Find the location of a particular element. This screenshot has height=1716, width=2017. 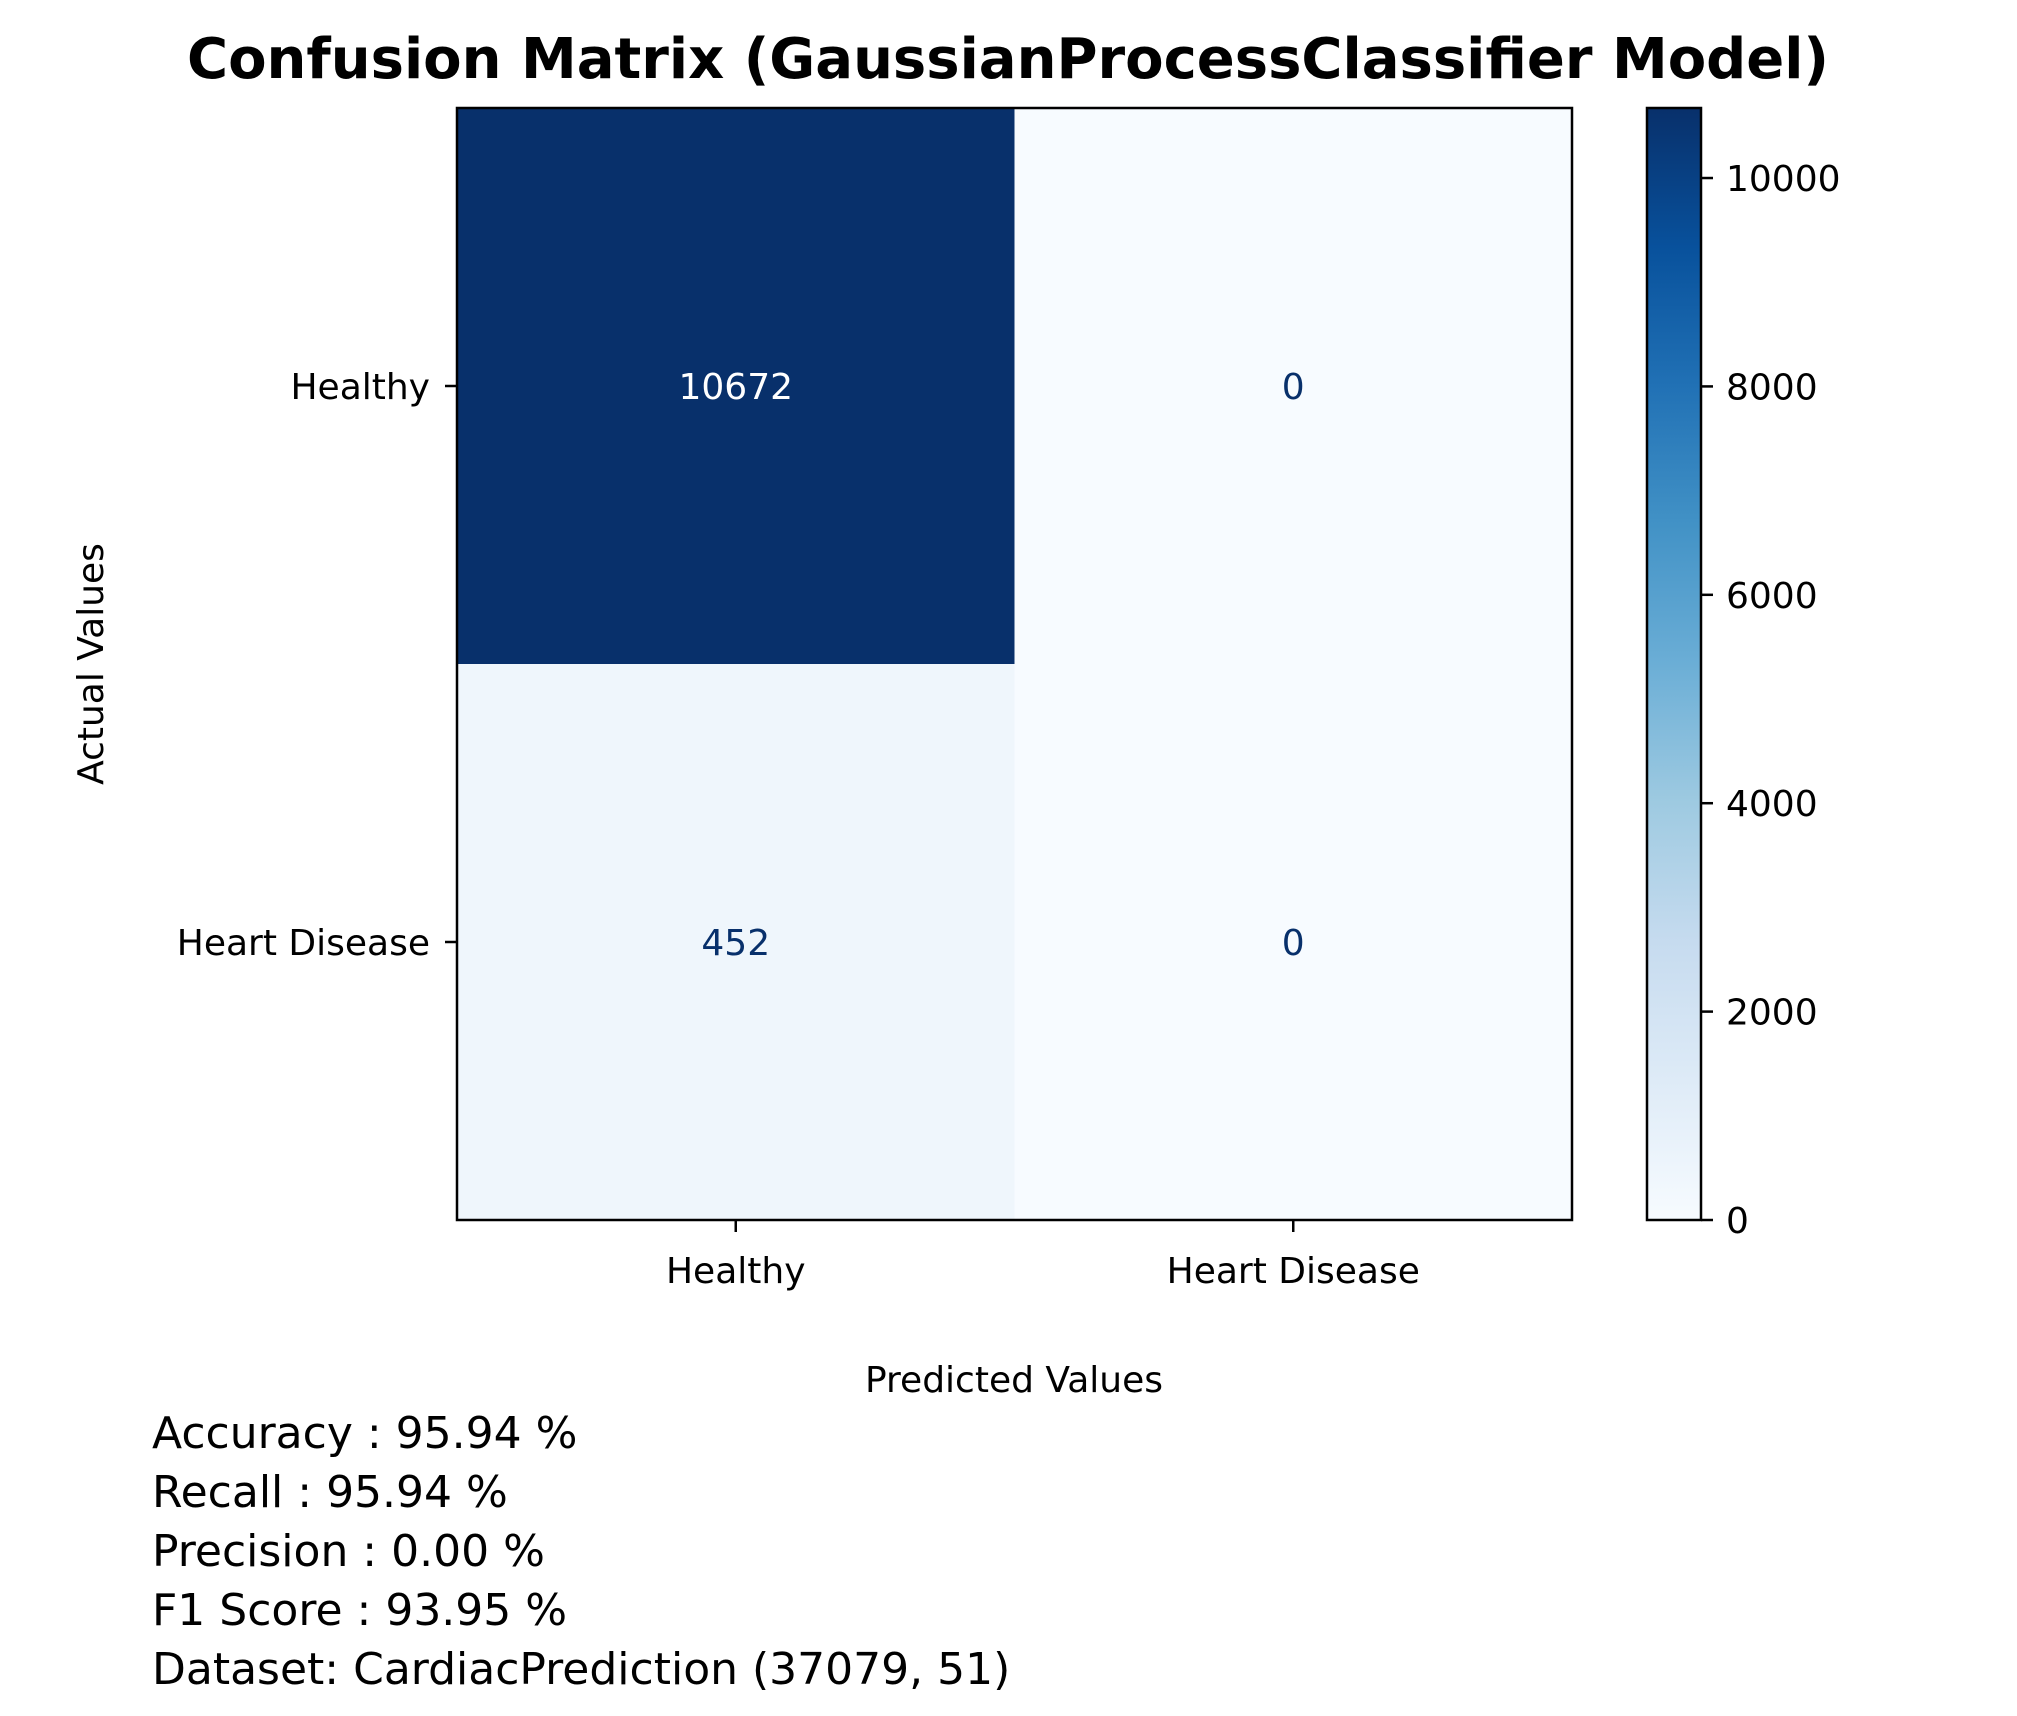

metric-line: F1 Score : 93.95 % is located at coordinates (359, 1610).